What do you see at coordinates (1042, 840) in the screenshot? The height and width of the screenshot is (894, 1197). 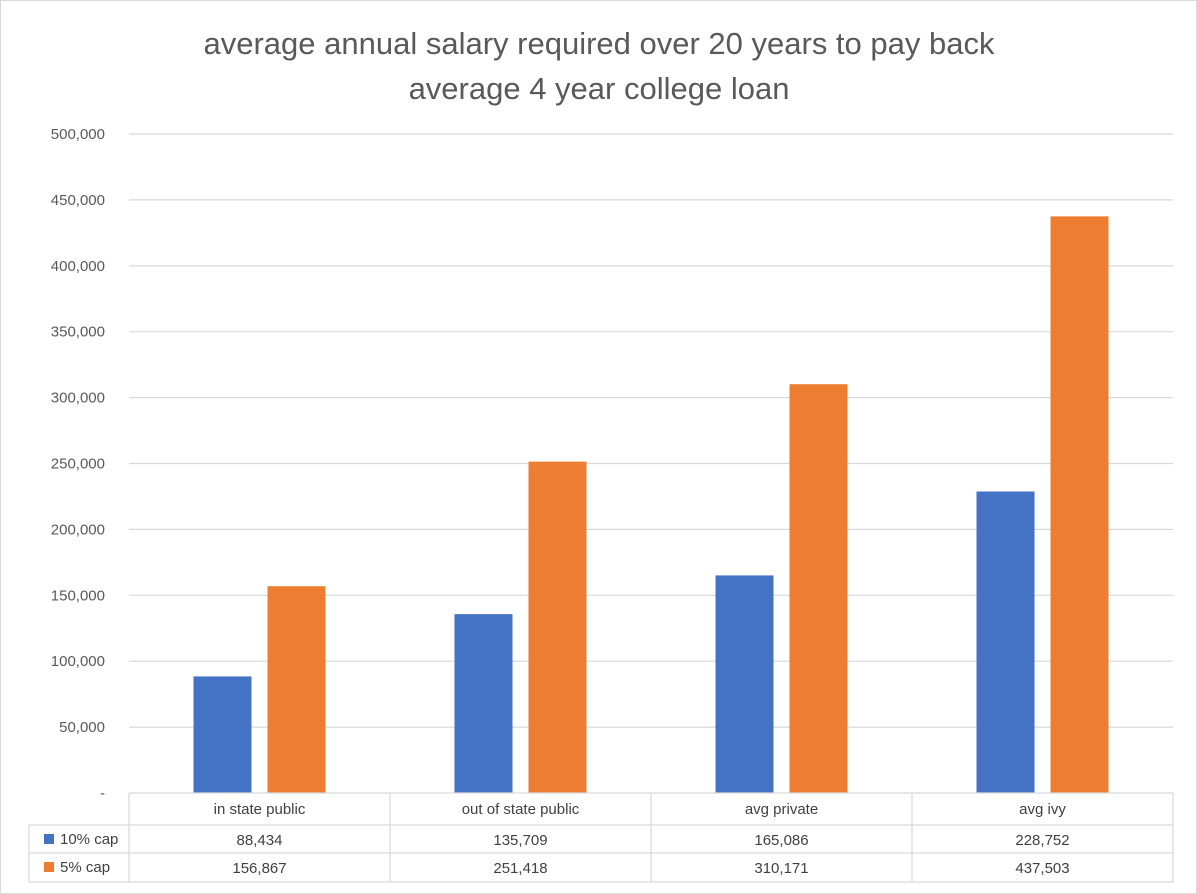 I see `table-value-0-3: 228,752` at bounding box center [1042, 840].